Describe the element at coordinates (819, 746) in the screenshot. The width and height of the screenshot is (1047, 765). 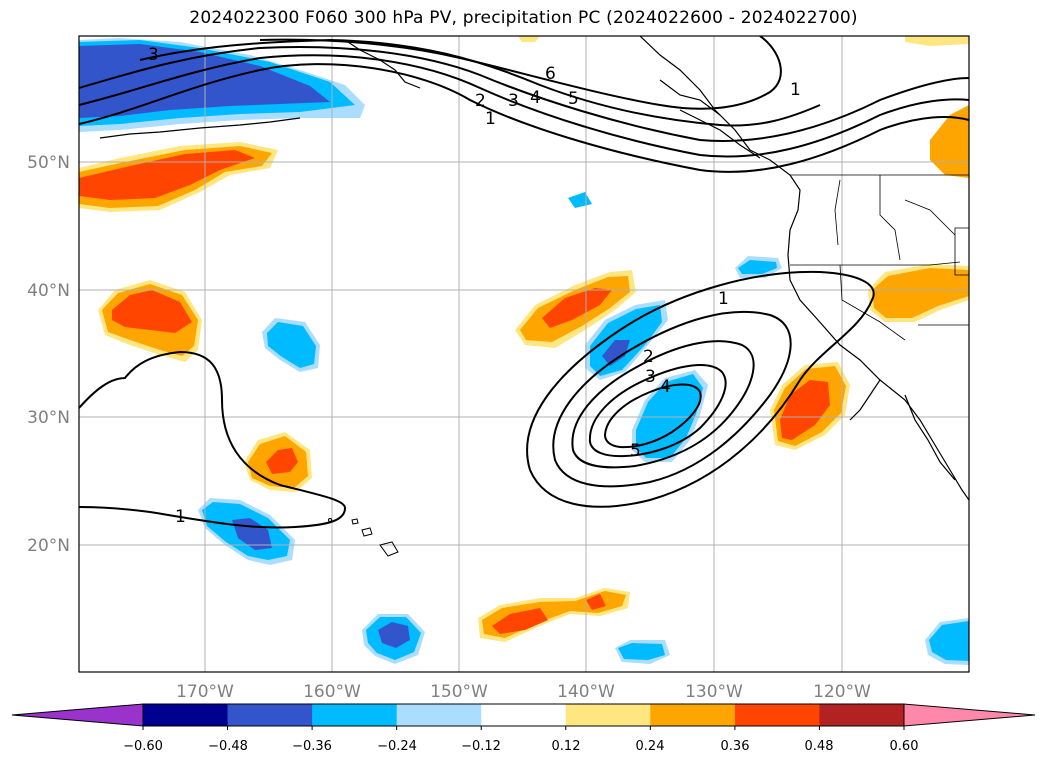
I see `colorbar-tick: 0.48` at that location.